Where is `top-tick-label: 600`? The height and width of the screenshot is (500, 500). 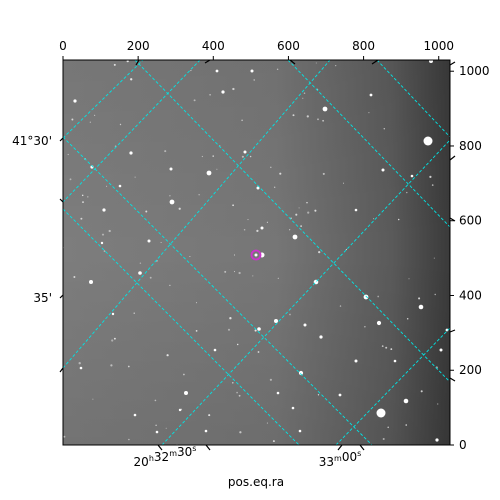
top-tick-label: 600 is located at coordinates (288, 46).